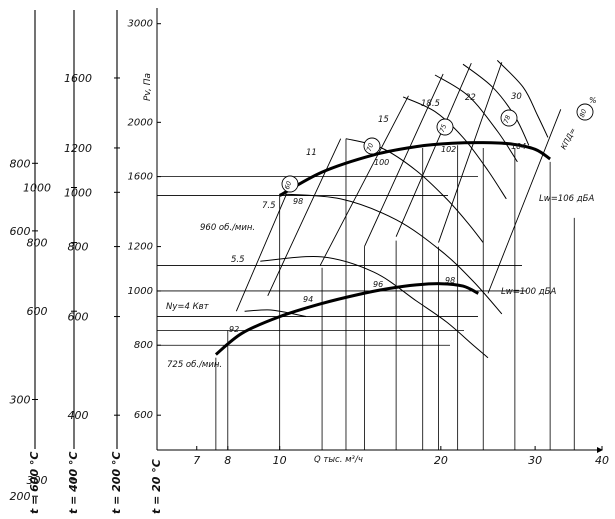 The width and height of the screenshot is (615, 519). I want to click on power-label-30: 30, so click(516, 97).